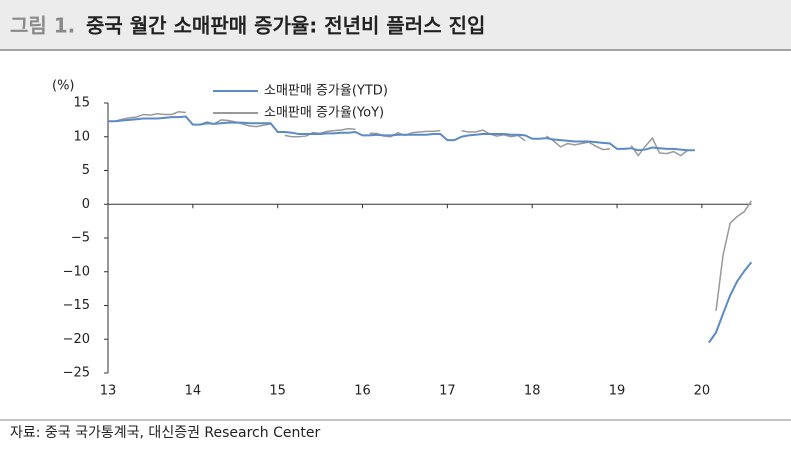 This screenshot has width=791, height=462. I want to click on y-tick-label: 15, so click(81, 103).